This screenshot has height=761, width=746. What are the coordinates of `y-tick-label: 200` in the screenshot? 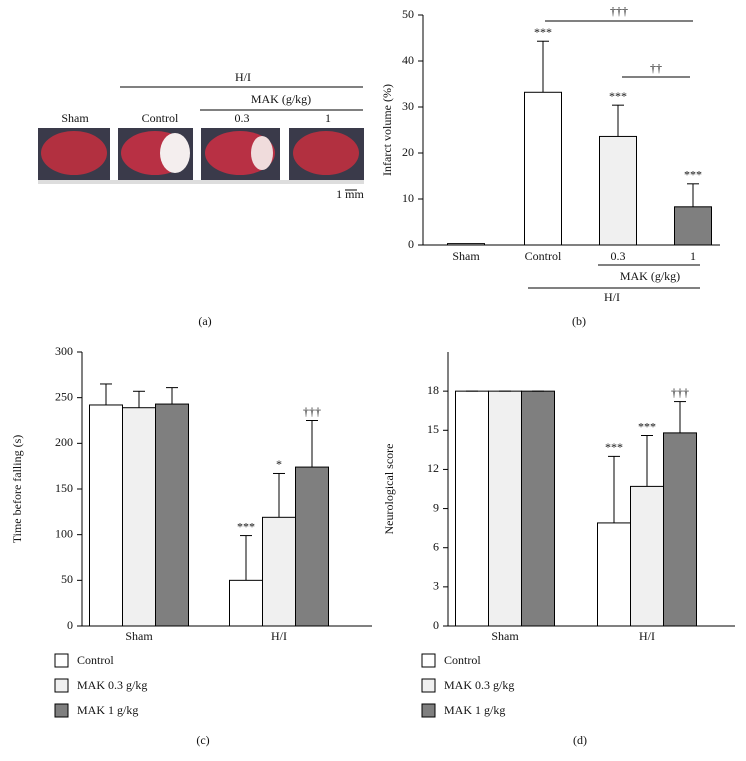 It's located at (64, 442).